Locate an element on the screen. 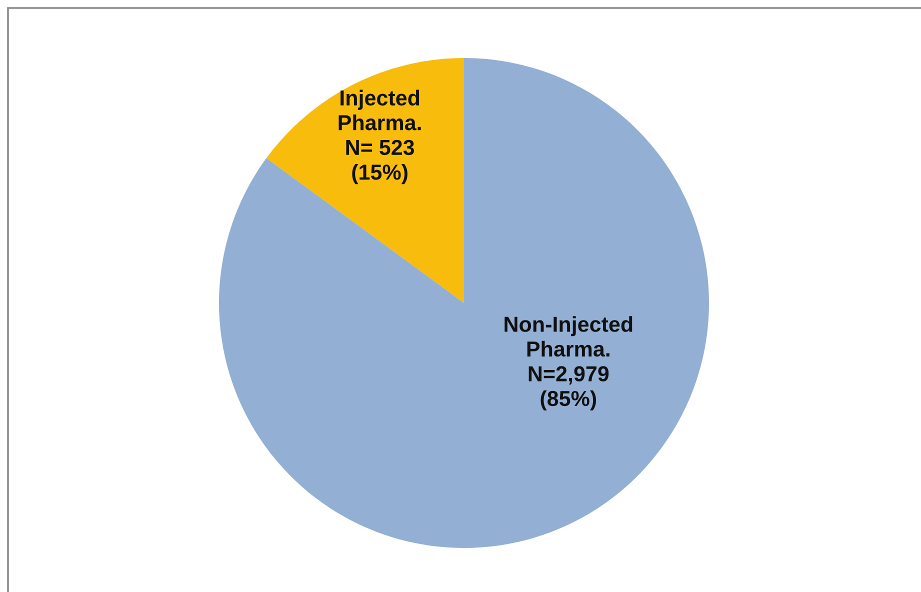 This screenshot has height=592, width=921. slice-label: Non-Injected Pharma. is located at coordinates (568, 336).